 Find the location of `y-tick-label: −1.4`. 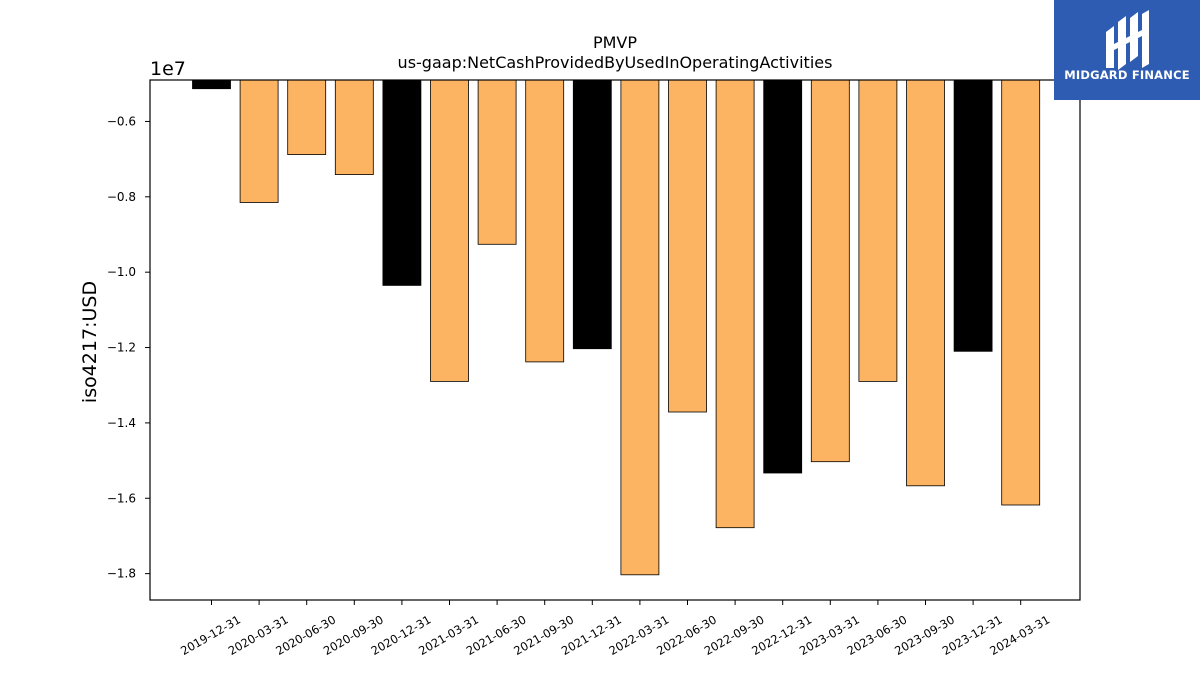

y-tick-label: −1.4 is located at coordinates (121, 423).